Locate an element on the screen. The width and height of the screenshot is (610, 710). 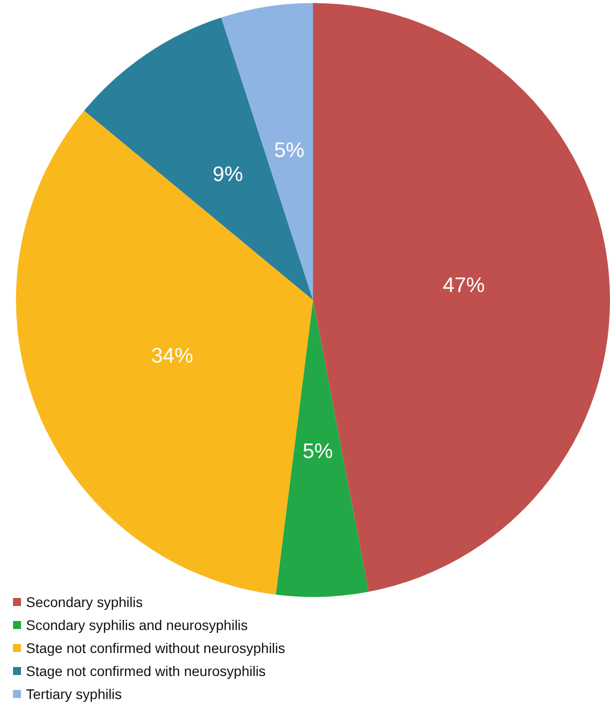
data-label: 9% is located at coordinates (228, 174).